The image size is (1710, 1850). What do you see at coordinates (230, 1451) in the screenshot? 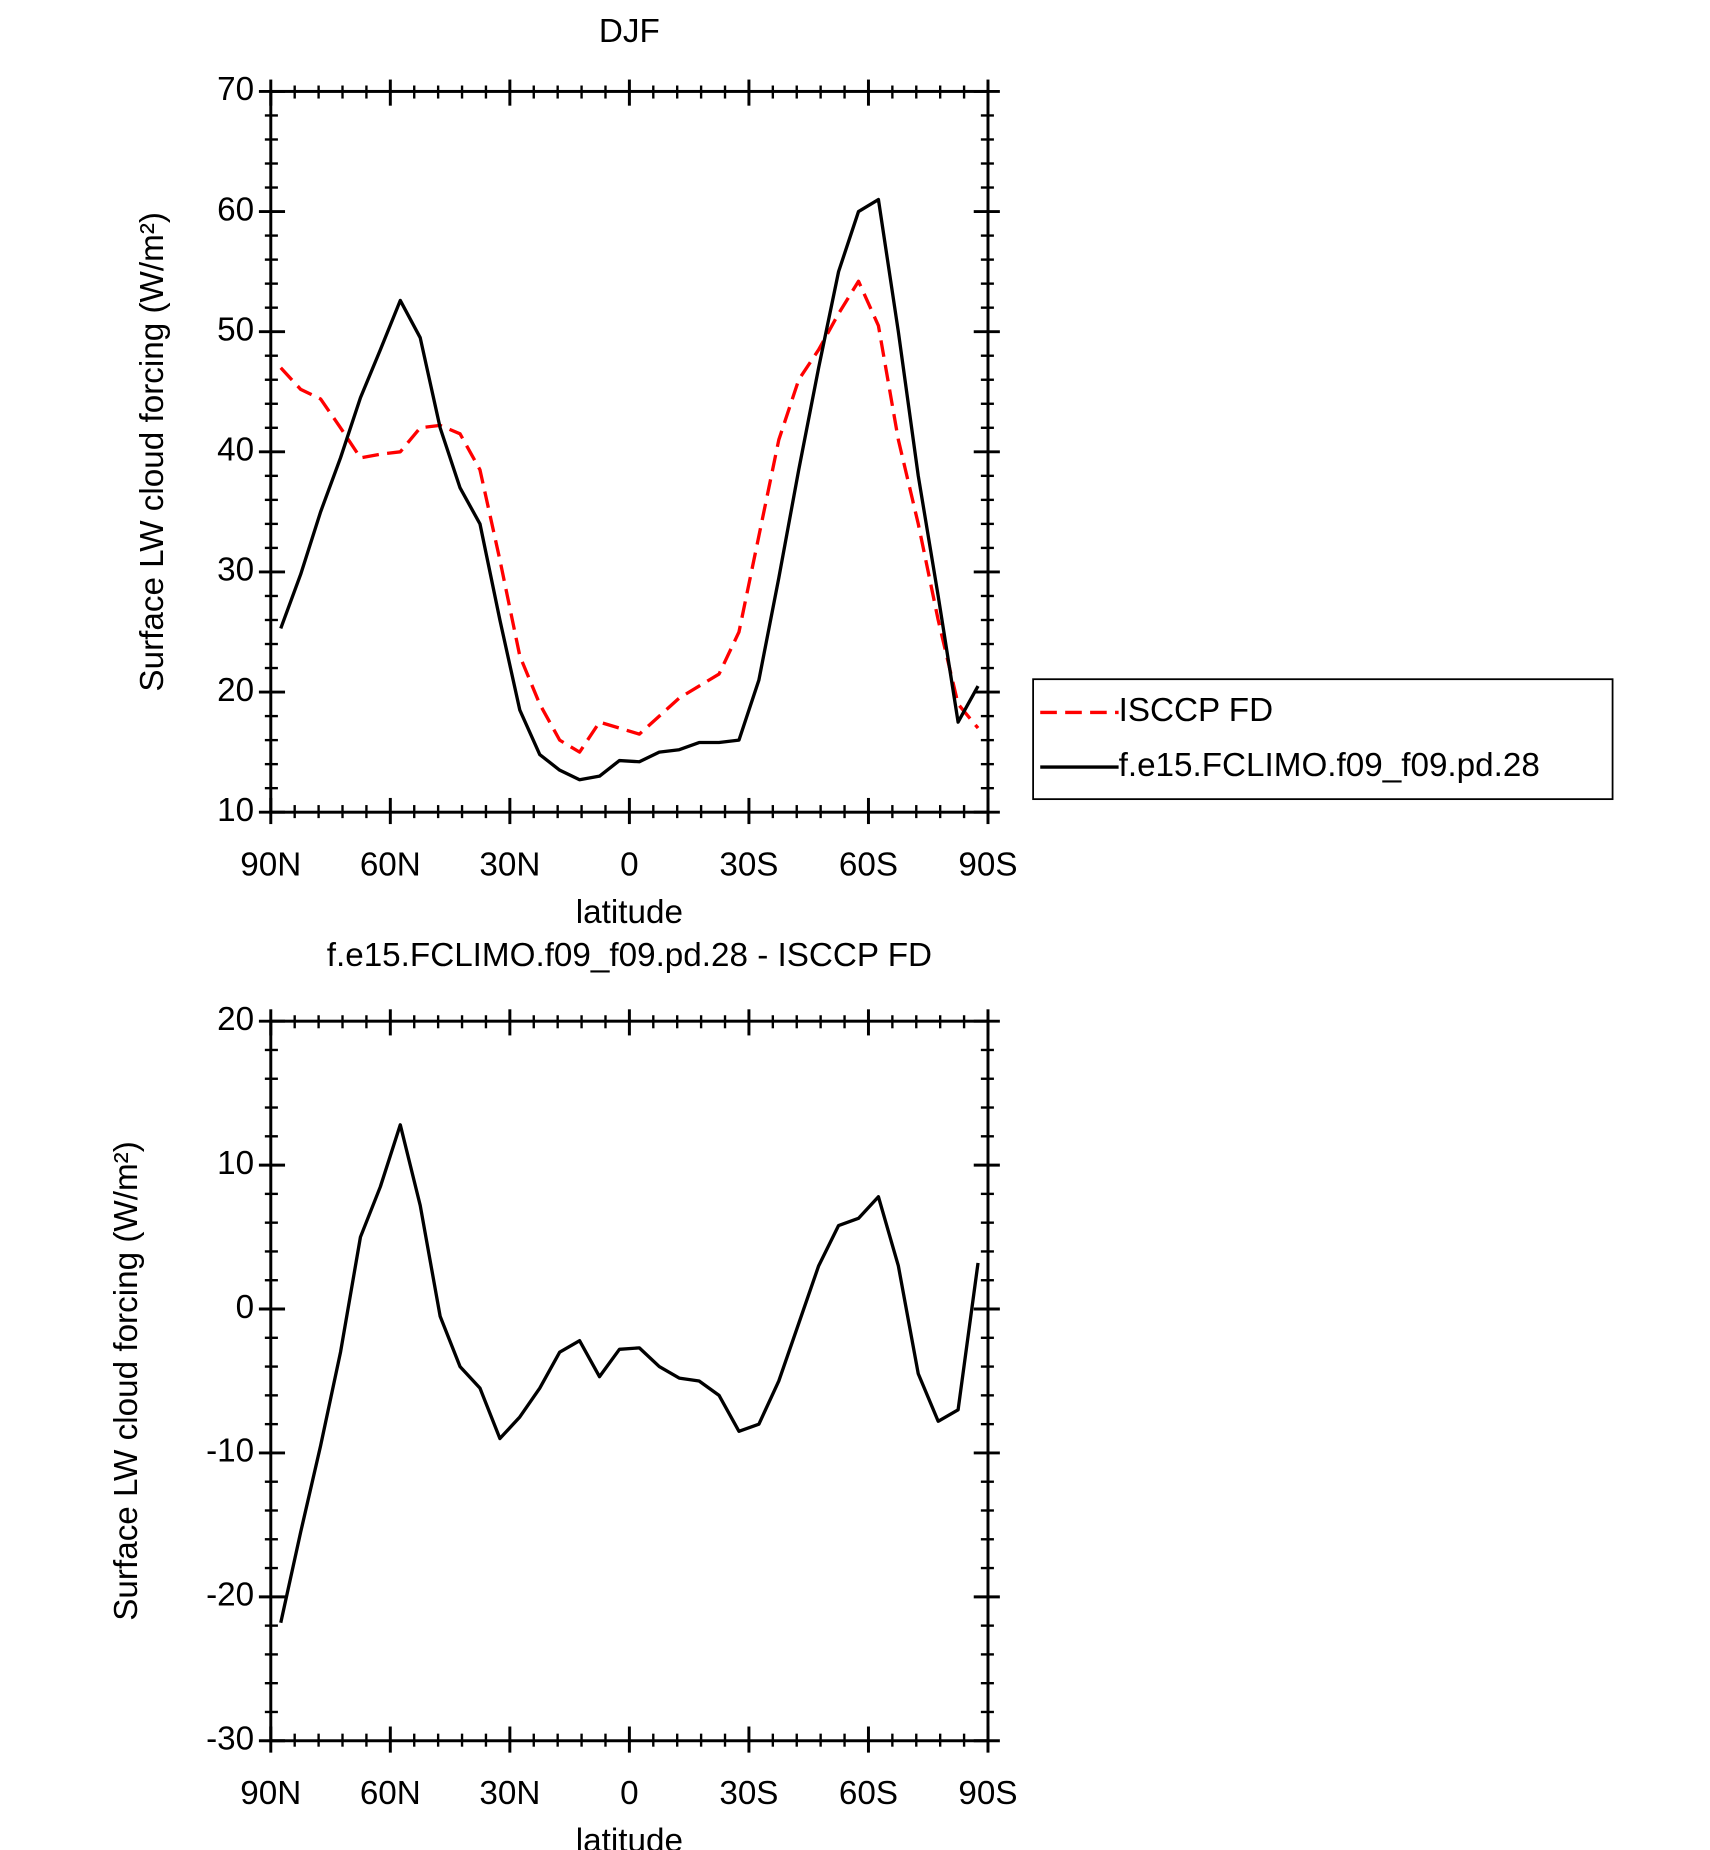
I see `y-tick-label: -10` at bounding box center [230, 1451].